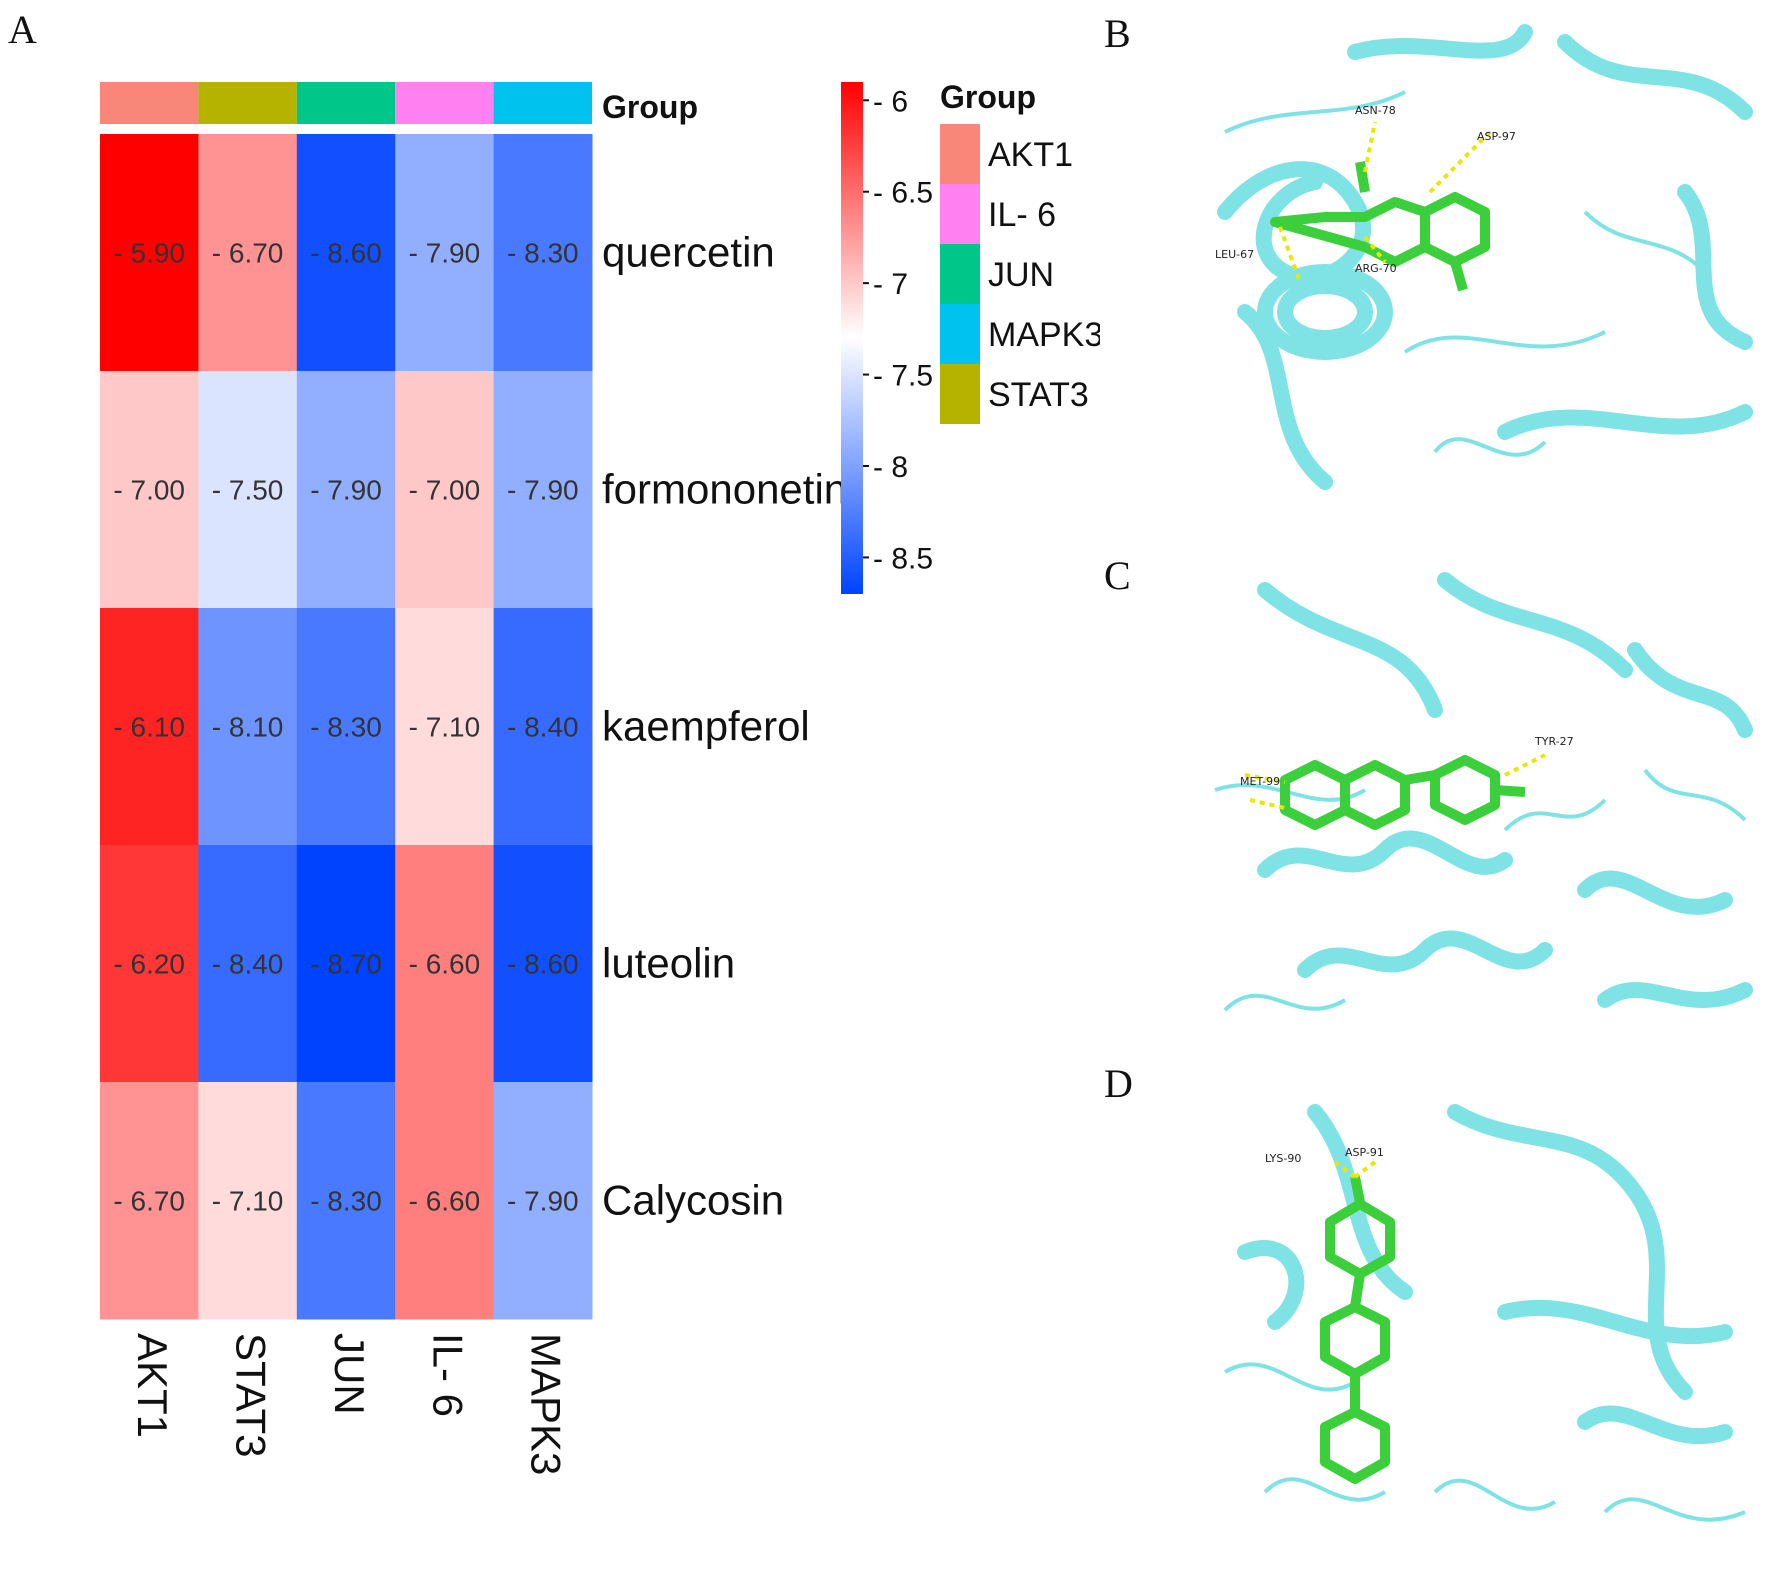 This screenshot has width=1772, height=1574. I want to click on heatmap-column-labels: AKT1 STAT3 JUN IL- 6 MAPK3, so click(349, 1404).